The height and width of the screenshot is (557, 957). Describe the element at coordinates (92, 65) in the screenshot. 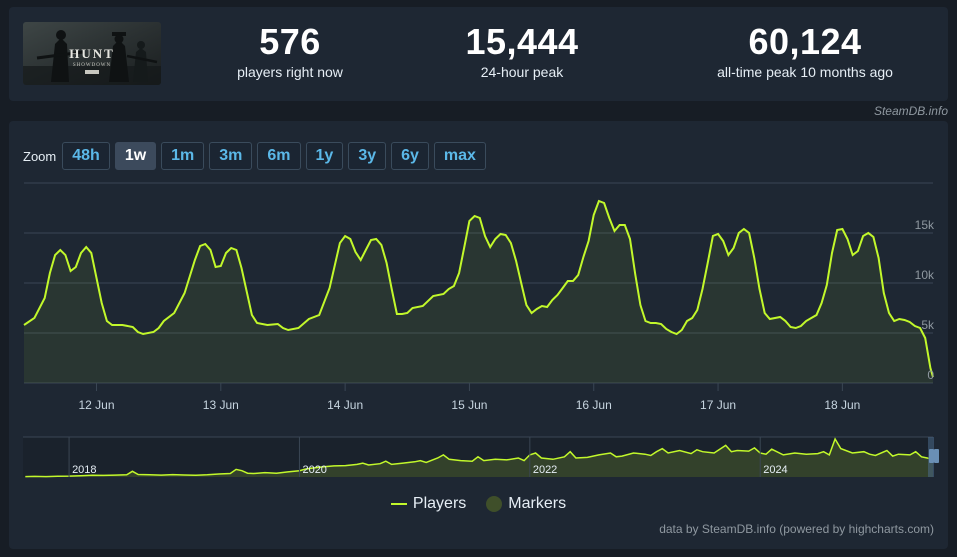

I see `svg-text: SHOWDOWN` at that location.